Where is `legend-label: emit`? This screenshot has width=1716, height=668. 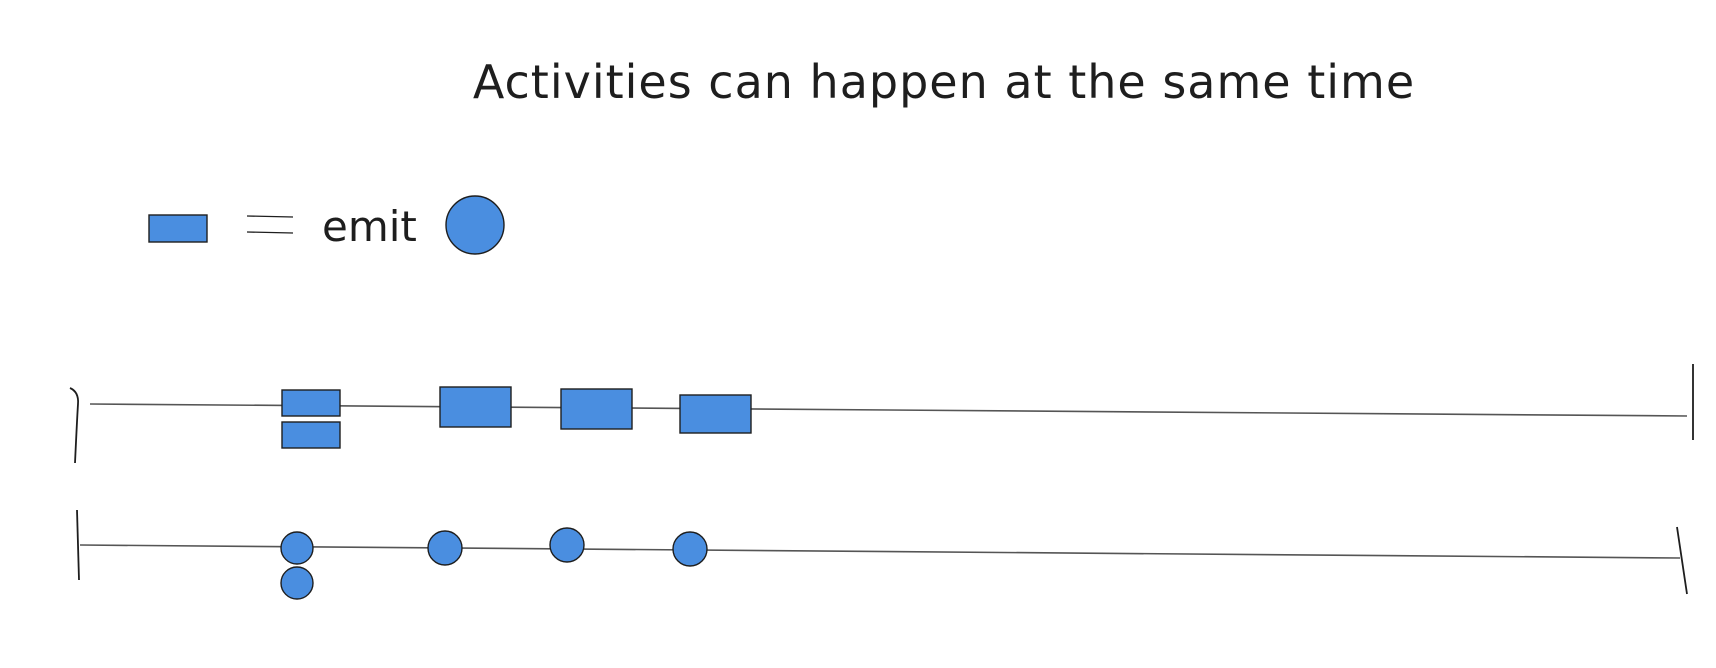
legend-label: emit is located at coordinates (369, 226).